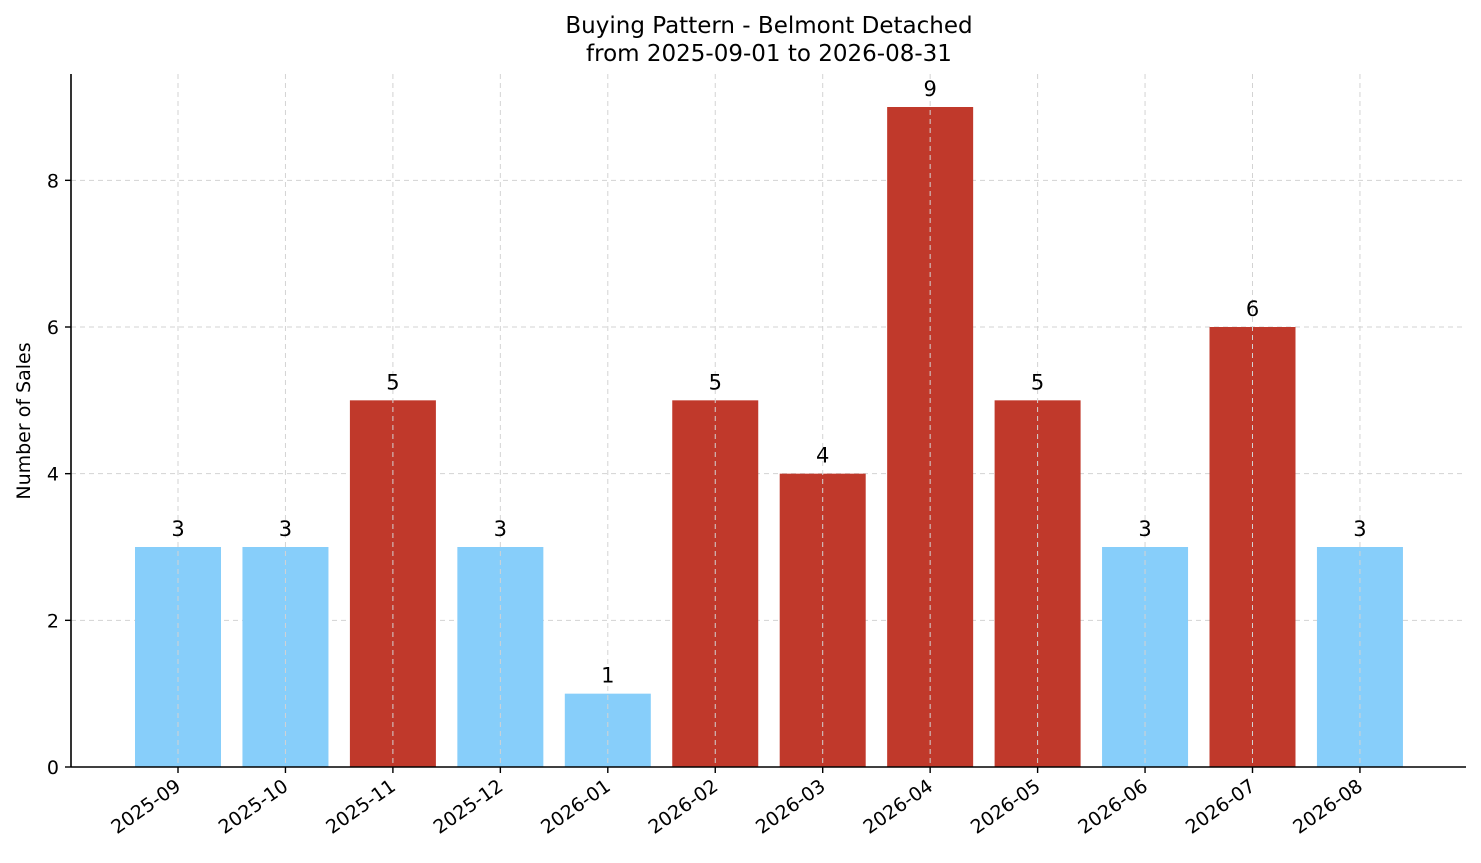 The image size is (1481, 863). I want to click on x-tick-label: 2026-04, so click(898, 807).